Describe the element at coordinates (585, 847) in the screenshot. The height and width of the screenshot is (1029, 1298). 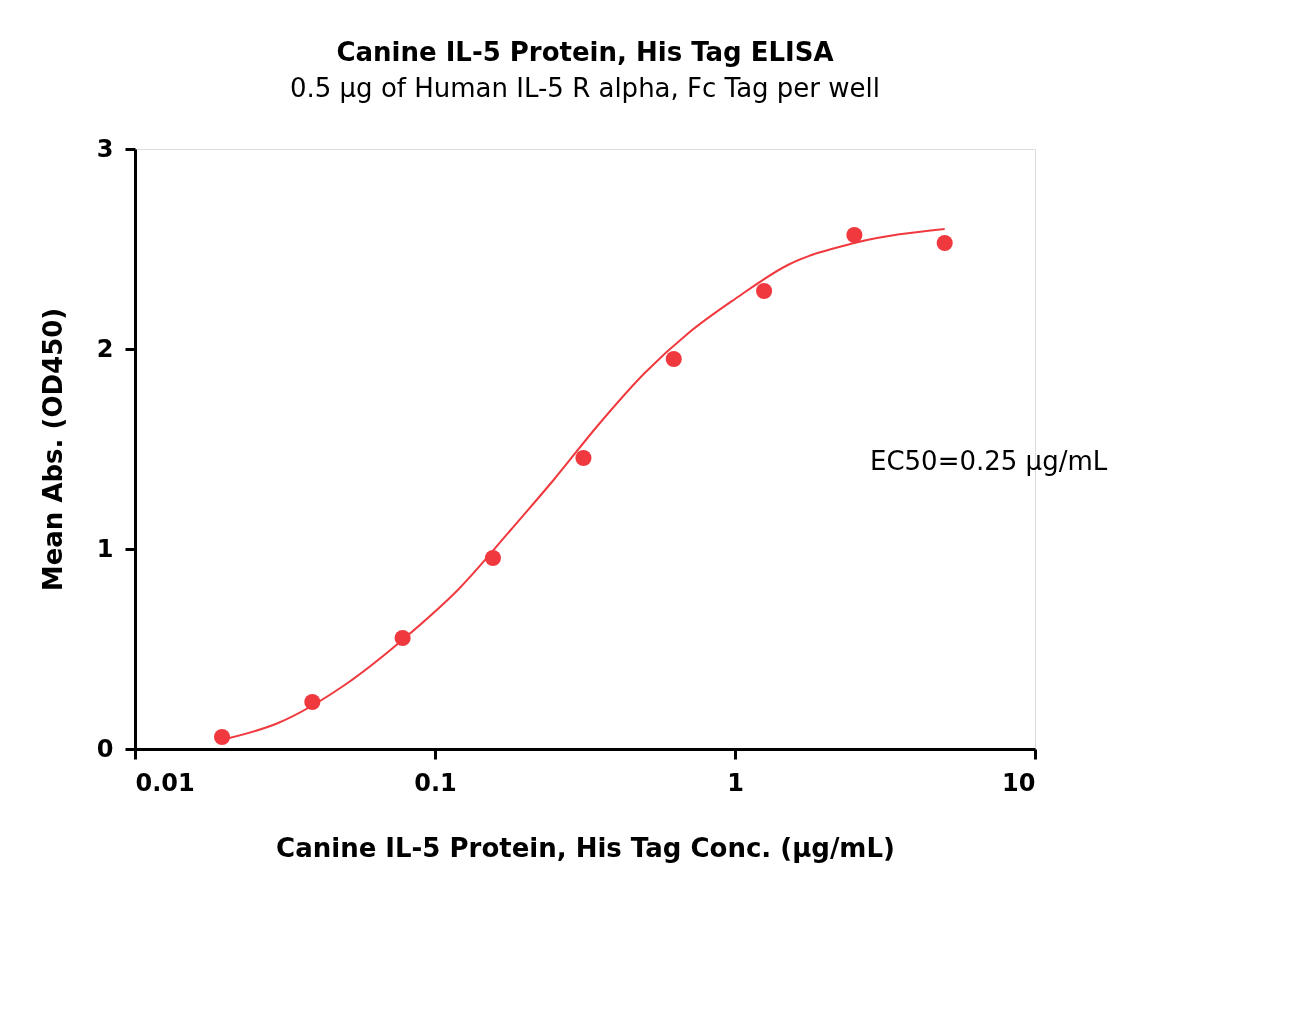
I see `x-axis-title: Canine IL-5 Protein, His Tag Conc. (μg/mL)` at that location.